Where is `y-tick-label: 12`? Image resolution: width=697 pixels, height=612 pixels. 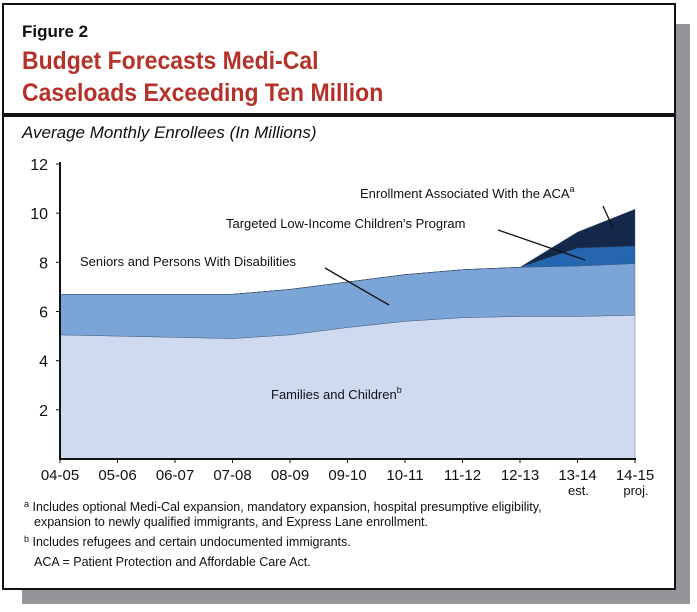
y-tick-label: 12 is located at coordinates (39, 165).